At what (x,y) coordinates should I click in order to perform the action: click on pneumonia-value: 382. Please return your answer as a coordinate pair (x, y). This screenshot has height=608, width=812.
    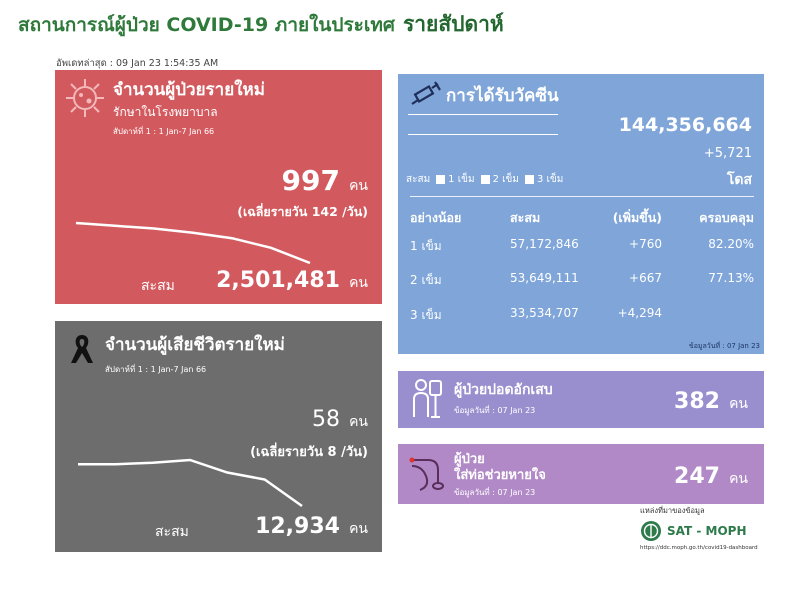
    Looking at the image, I should click on (697, 401).